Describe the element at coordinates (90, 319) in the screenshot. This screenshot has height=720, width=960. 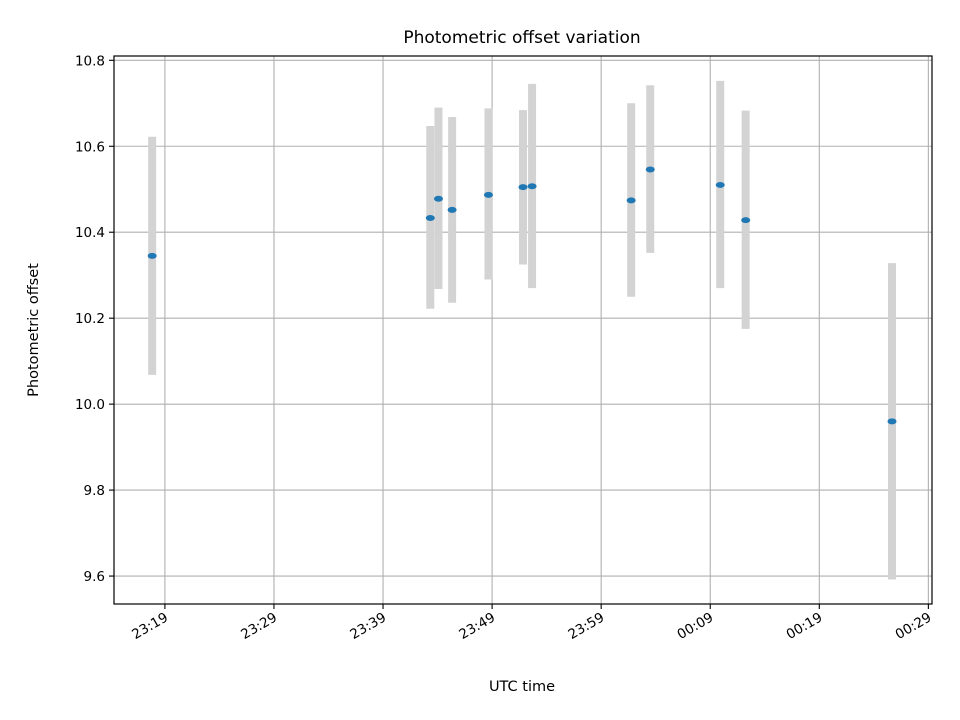
I see `y-tick-label: 10.2` at that location.